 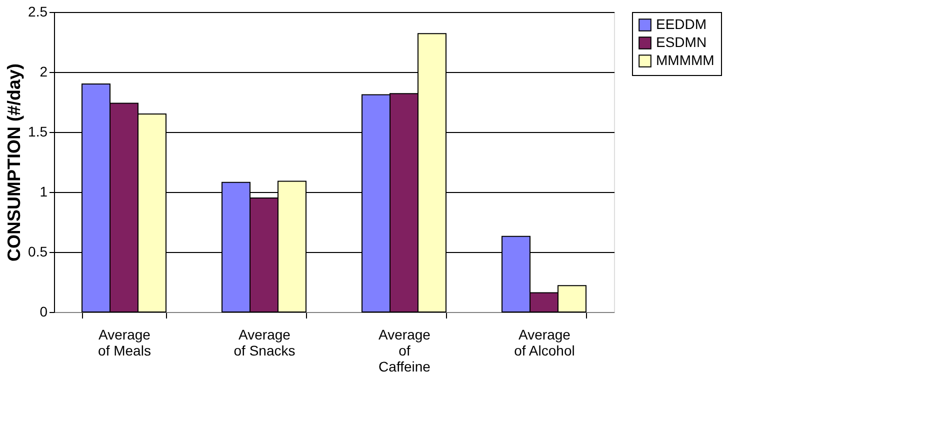 I want to click on x-tick-label: Average of Meals, so click(x=124, y=342).